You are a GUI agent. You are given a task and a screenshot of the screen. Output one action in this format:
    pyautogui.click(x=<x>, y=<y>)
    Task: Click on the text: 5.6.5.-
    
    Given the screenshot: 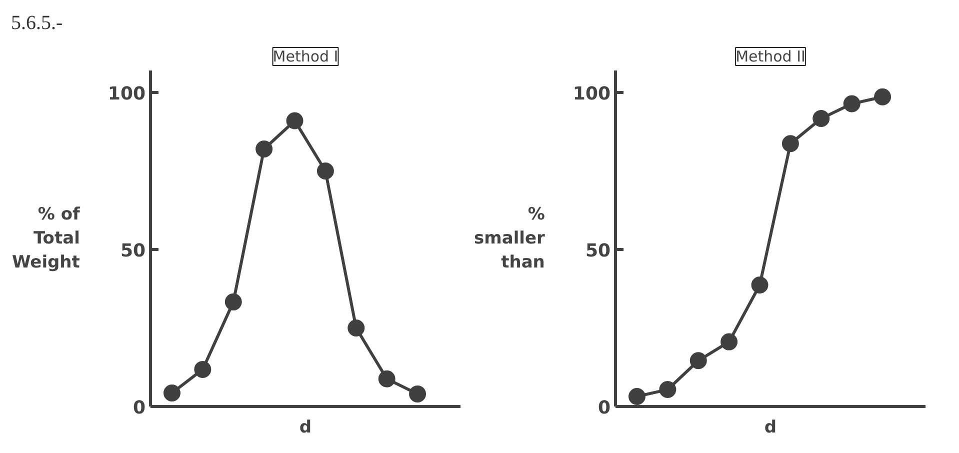 What is the action you would take?
    pyautogui.click(x=37, y=23)
    